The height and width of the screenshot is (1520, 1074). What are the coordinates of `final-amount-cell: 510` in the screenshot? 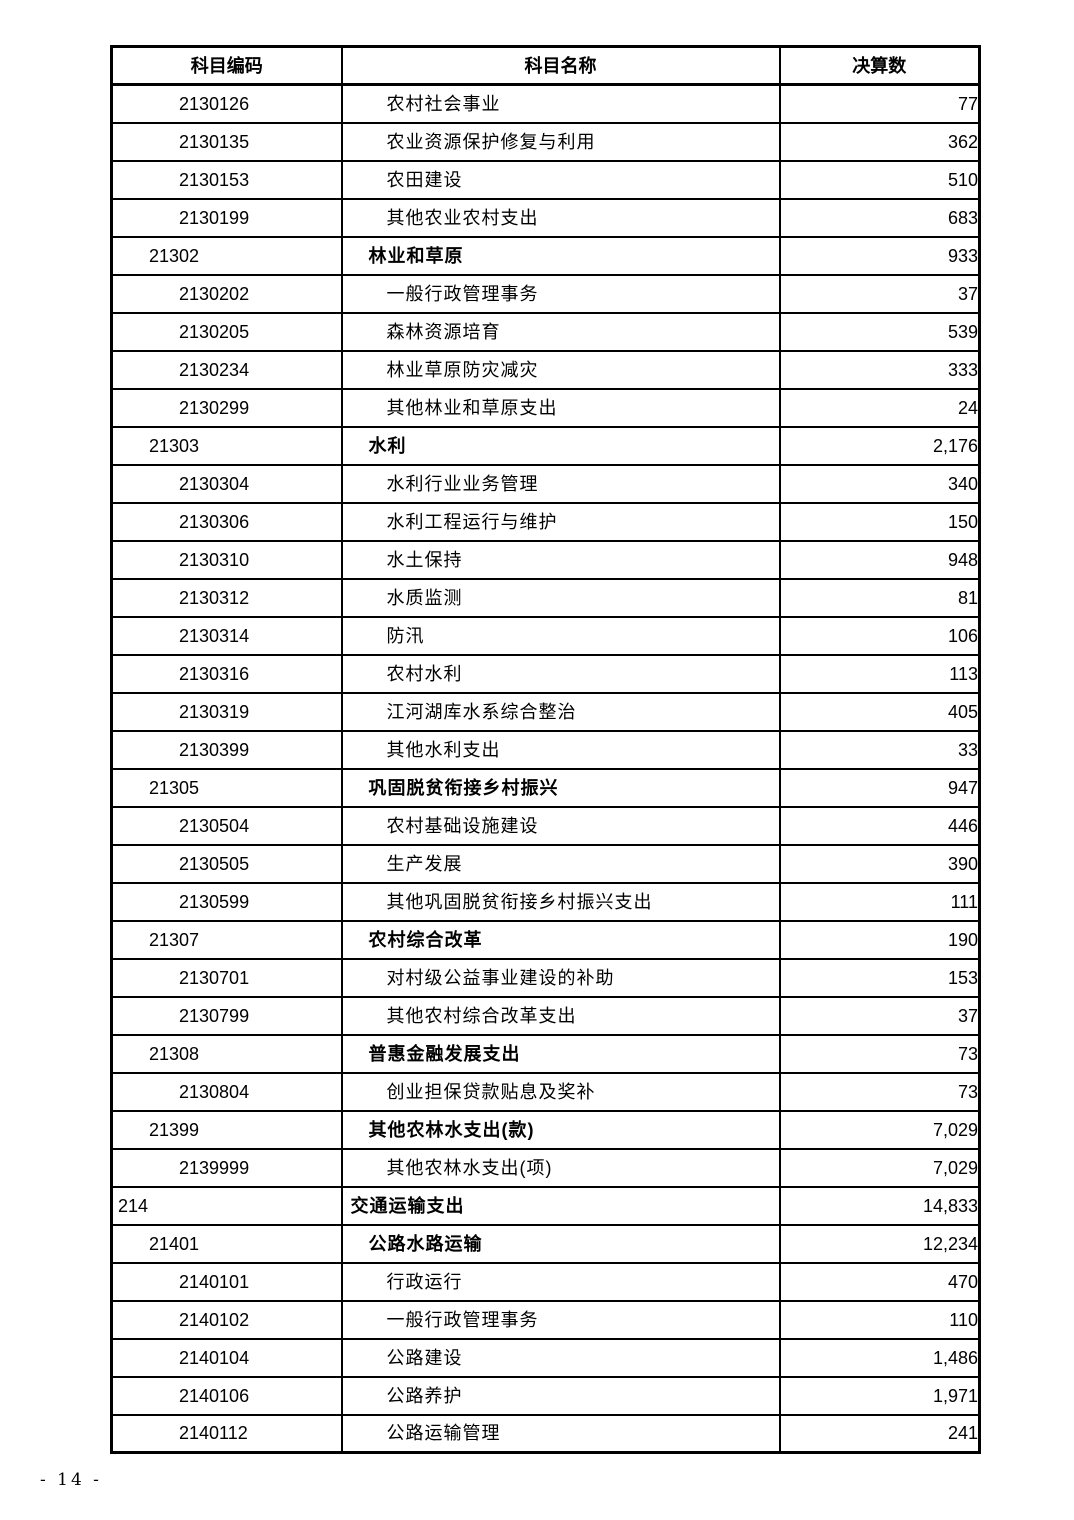 It's located at (879, 179).